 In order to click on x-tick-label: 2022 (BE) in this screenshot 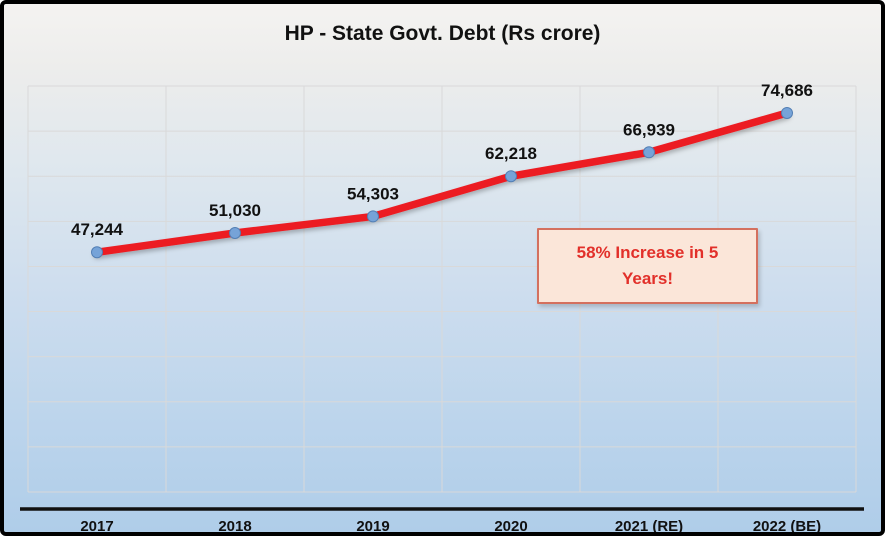, I will do `click(787, 525)`.